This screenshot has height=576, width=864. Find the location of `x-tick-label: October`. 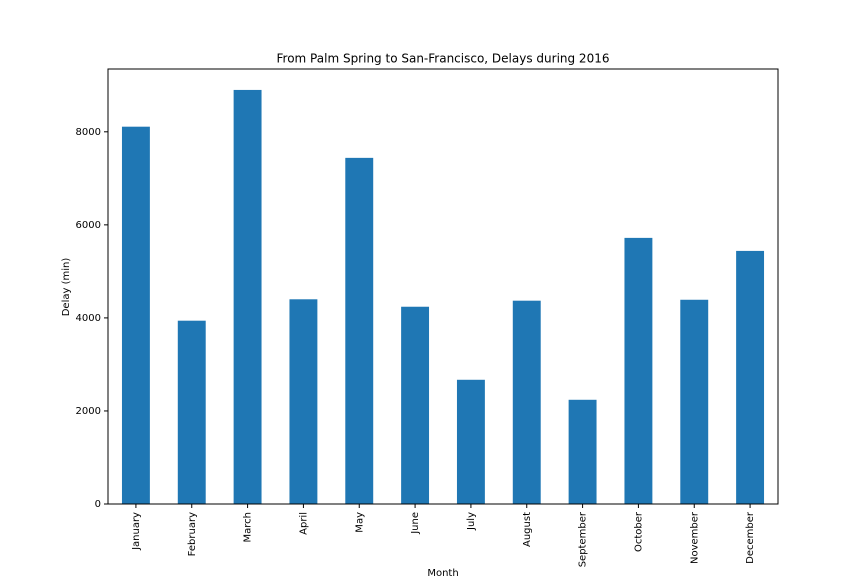

x-tick-label: October is located at coordinates (638, 531).